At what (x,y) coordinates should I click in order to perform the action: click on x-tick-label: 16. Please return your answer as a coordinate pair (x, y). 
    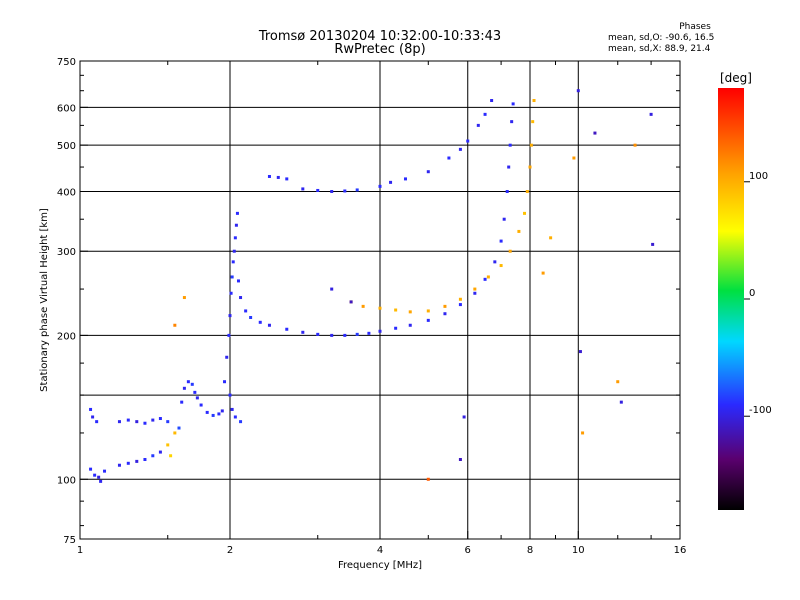
    Looking at the image, I should click on (680, 550).